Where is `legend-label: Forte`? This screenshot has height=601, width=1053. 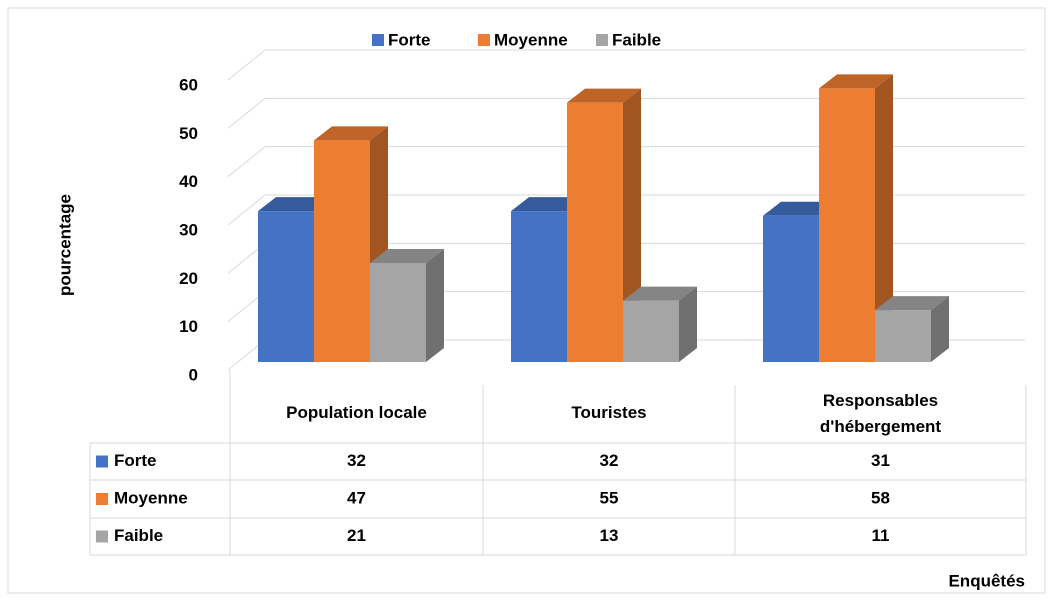
legend-label: Forte is located at coordinates (409, 39).